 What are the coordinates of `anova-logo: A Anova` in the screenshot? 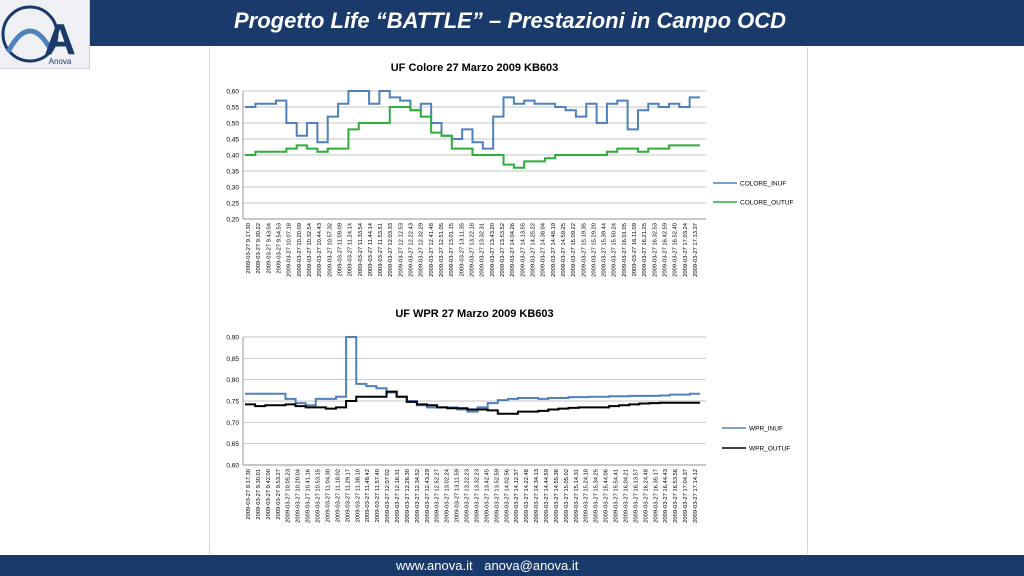 It's located at (45, 34).